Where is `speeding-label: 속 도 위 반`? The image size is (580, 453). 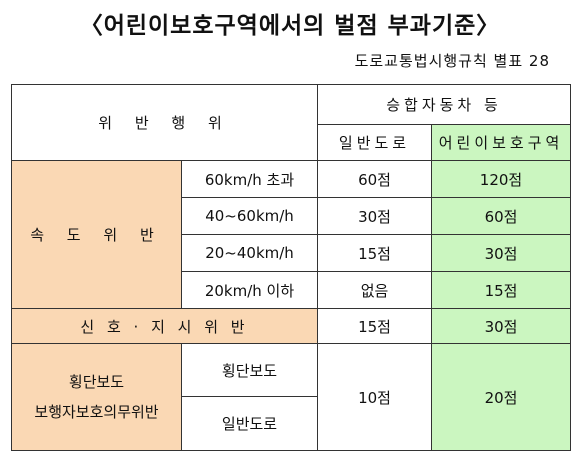
speeding-label: 속 도 위 반 is located at coordinates (96, 234).